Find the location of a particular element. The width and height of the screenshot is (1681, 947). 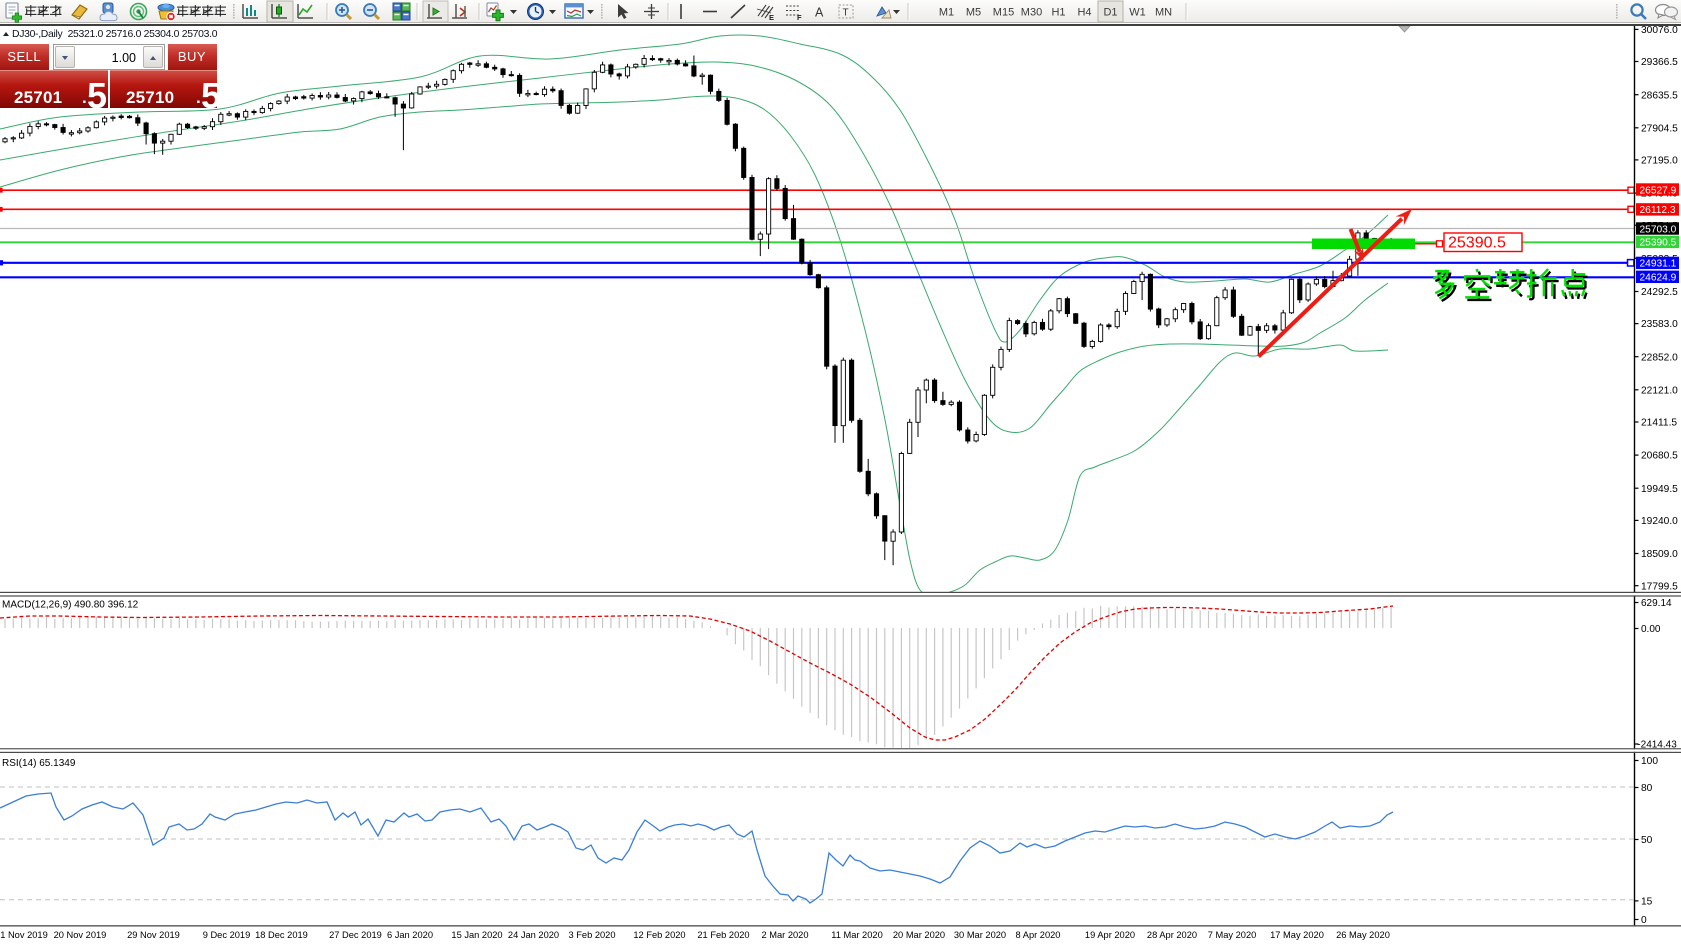

svg-text: 9 Dec 2019 is located at coordinates (227, 935).